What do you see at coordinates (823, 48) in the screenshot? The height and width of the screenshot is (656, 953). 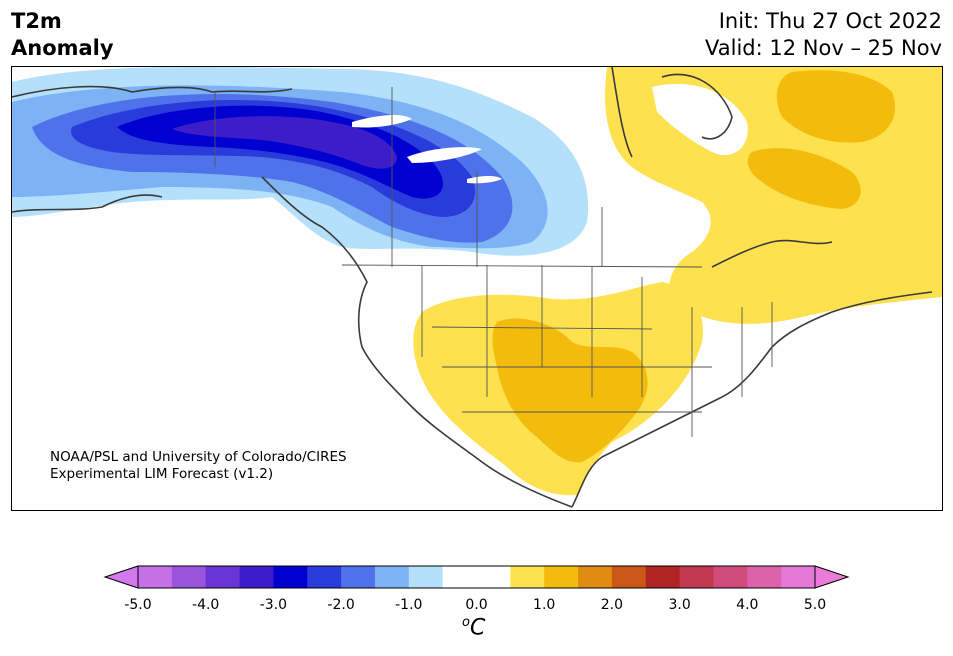 I see `valid-range: Valid: 12 Nov – 25 Nov` at bounding box center [823, 48].